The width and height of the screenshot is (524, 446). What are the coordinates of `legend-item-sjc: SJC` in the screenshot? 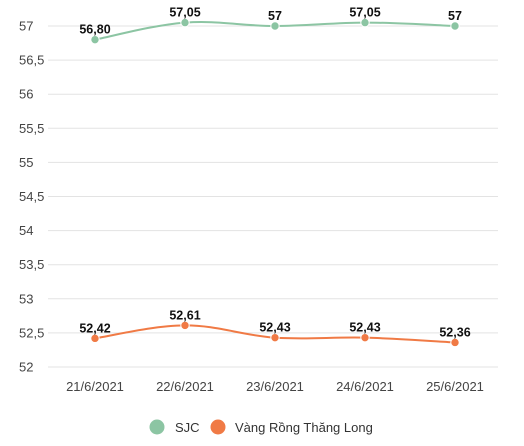 It's located at (174, 427).